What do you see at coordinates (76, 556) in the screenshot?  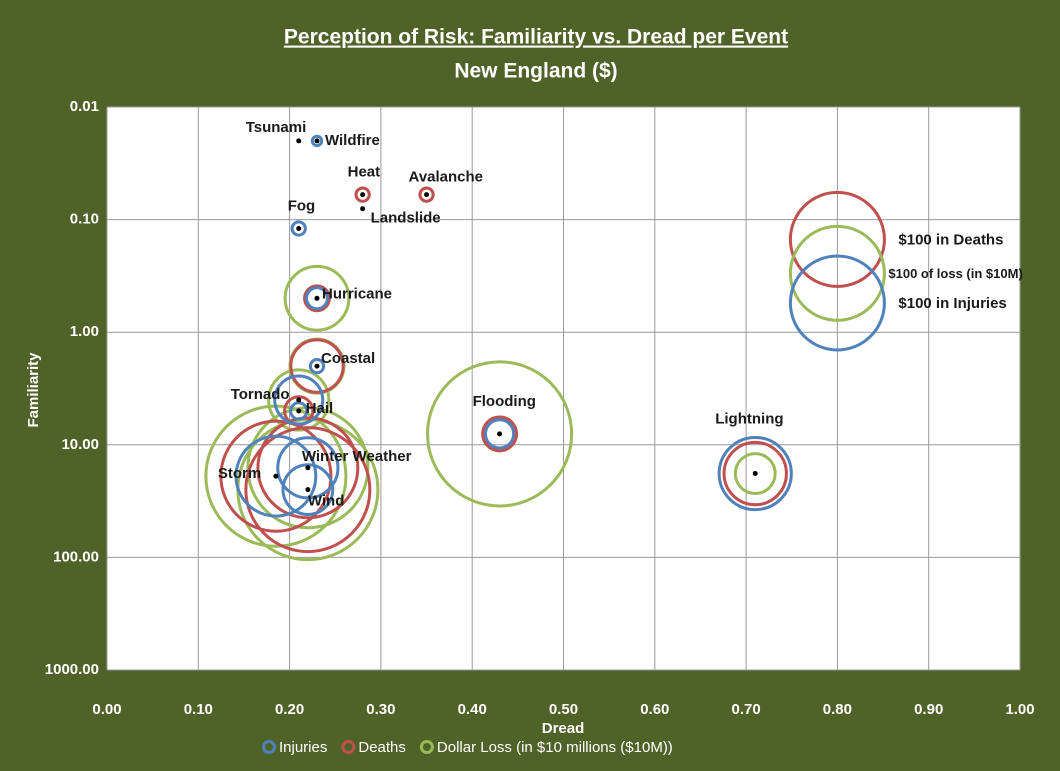 I see `y-tick-label: 100.00` at bounding box center [76, 556].